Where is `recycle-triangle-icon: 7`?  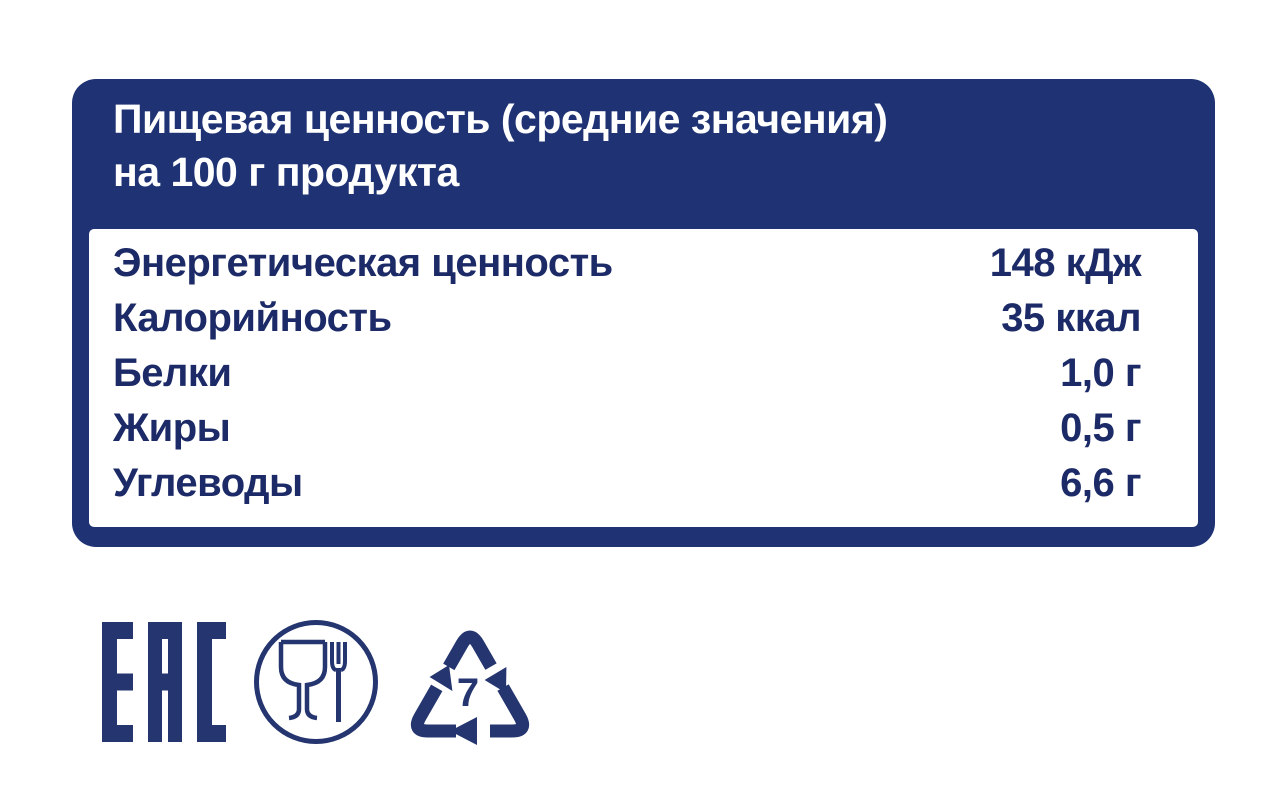 recycle-triangle-icon: 7 is located at coordinates (470, 687).